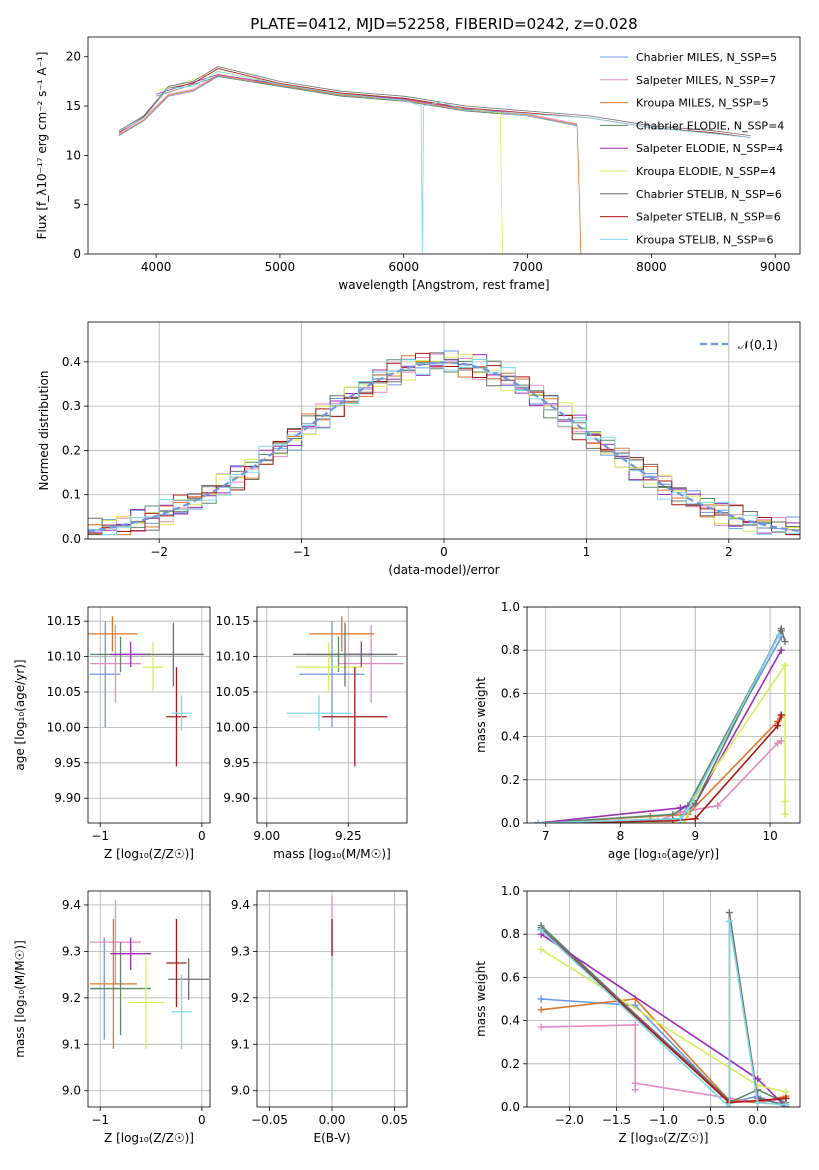 This screenshot has width=819, height=1170. Describe the element at coordinates (149, 854) in the screenshot. I see `x-axis-label: Z [log₁₀(Z/Z☉)]` at that location.